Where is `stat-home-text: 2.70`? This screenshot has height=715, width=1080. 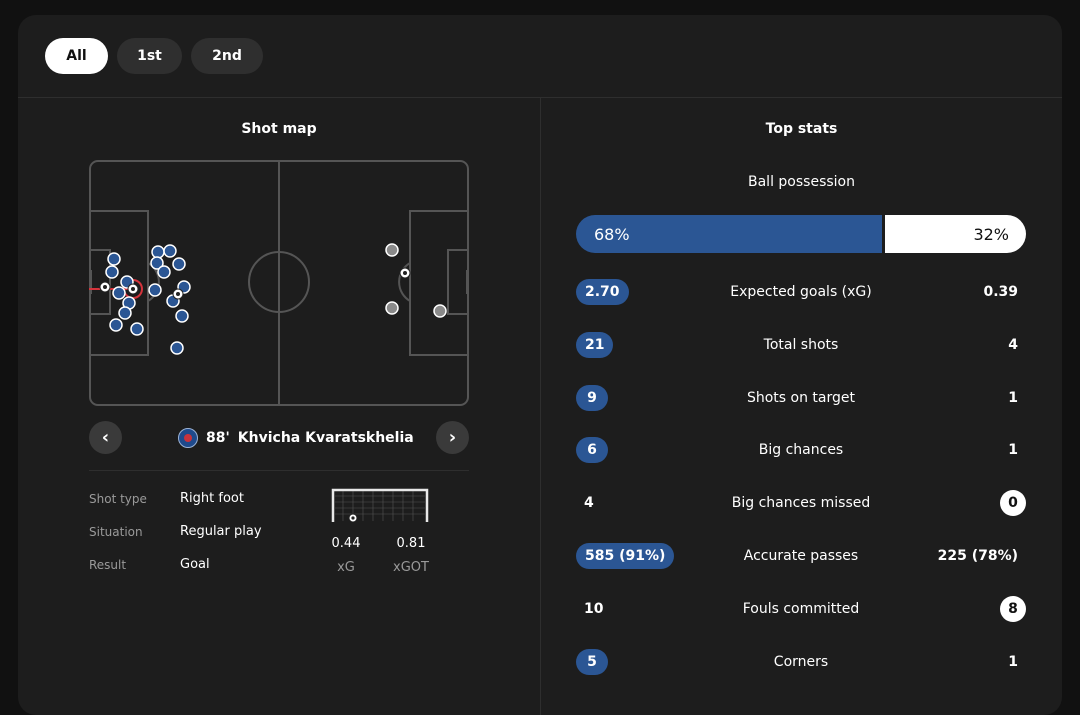 stat-home-text: 2.70 is located at coordinates (602, 292).